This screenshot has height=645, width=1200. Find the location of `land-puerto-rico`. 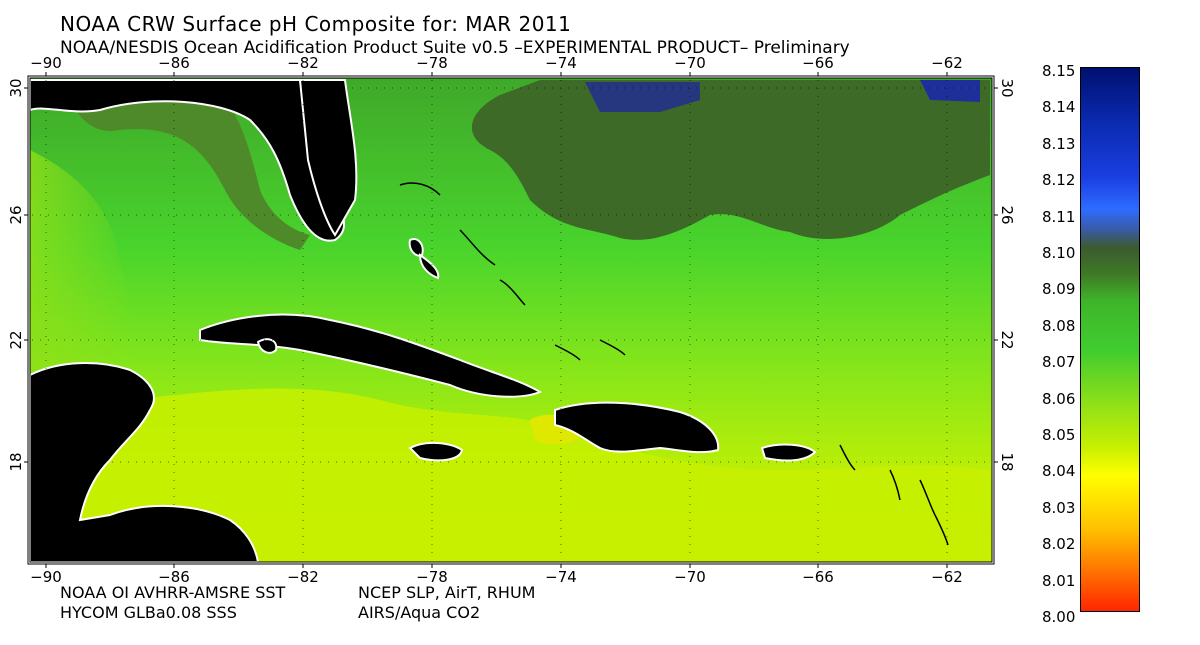

land-puerto-rico is located at coordinates (788, 452).